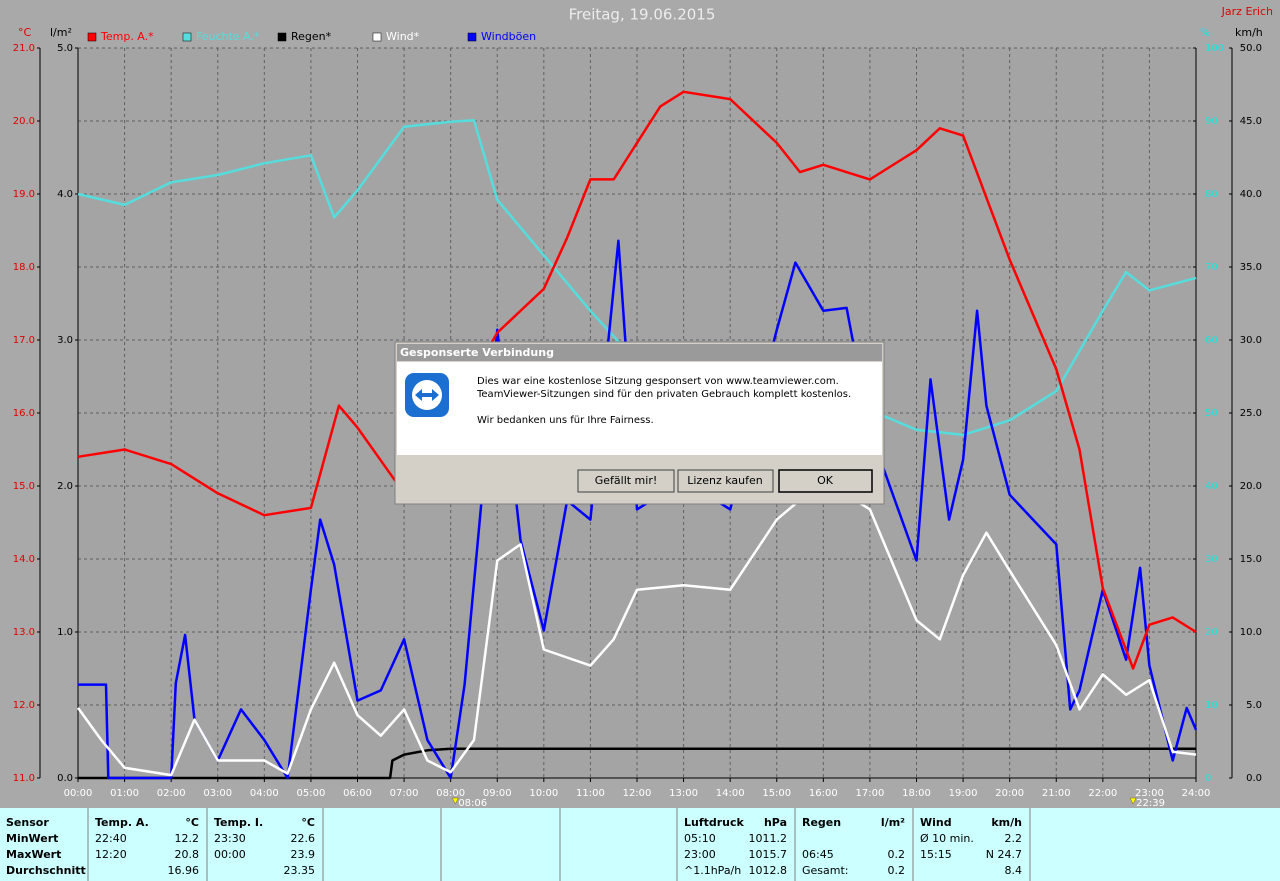 The height and width of the screenshot is (881, 1280). I want to click on unit-humidity: %, so click(1205, 32).